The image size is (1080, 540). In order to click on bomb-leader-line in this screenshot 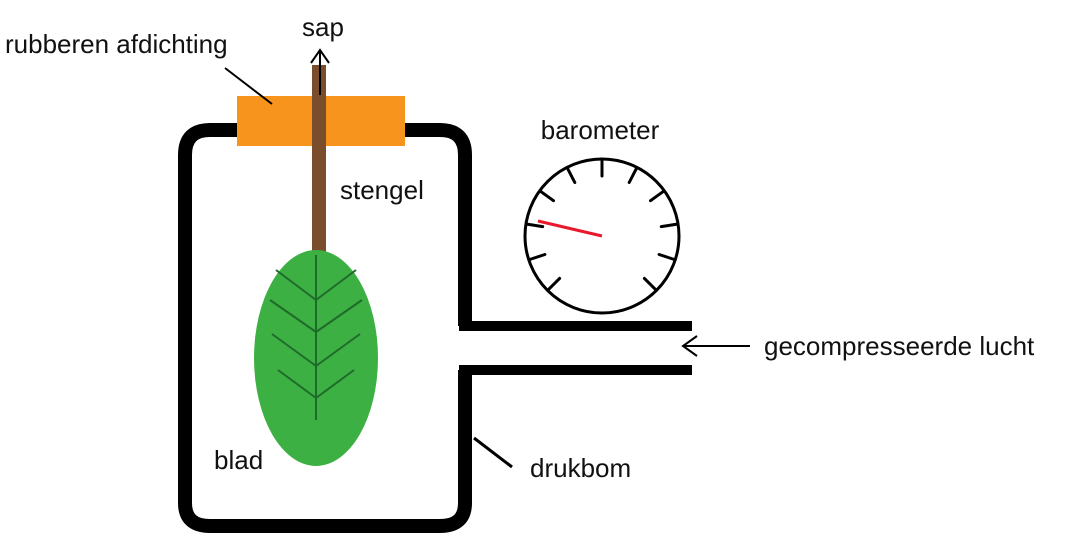, I will do `click(493, 452)`.